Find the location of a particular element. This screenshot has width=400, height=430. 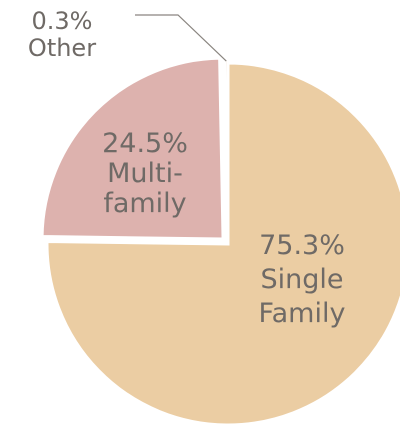

label-multi-family: 24.5% Multi-family is located at coordinates (145, 173).